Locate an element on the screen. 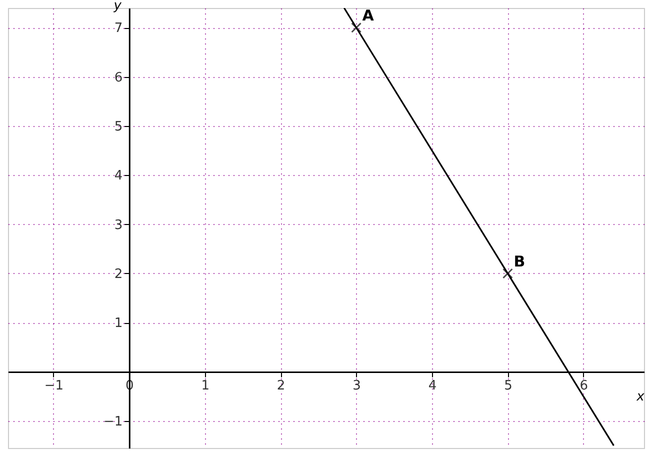 This screenshot has width=651, height=455. y-tick-label: 3 is located at coordinates (118, 225).